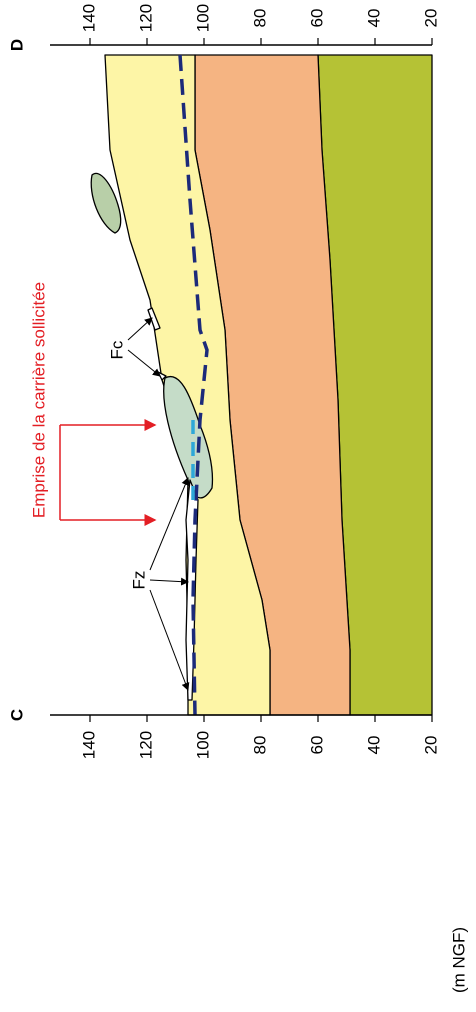 The image size is (476, 1012). Describe the element at coordinates (38, 400) in the screenshot. I see `annotation-emprise: Emprise de la carrière sollicitée` at that location.